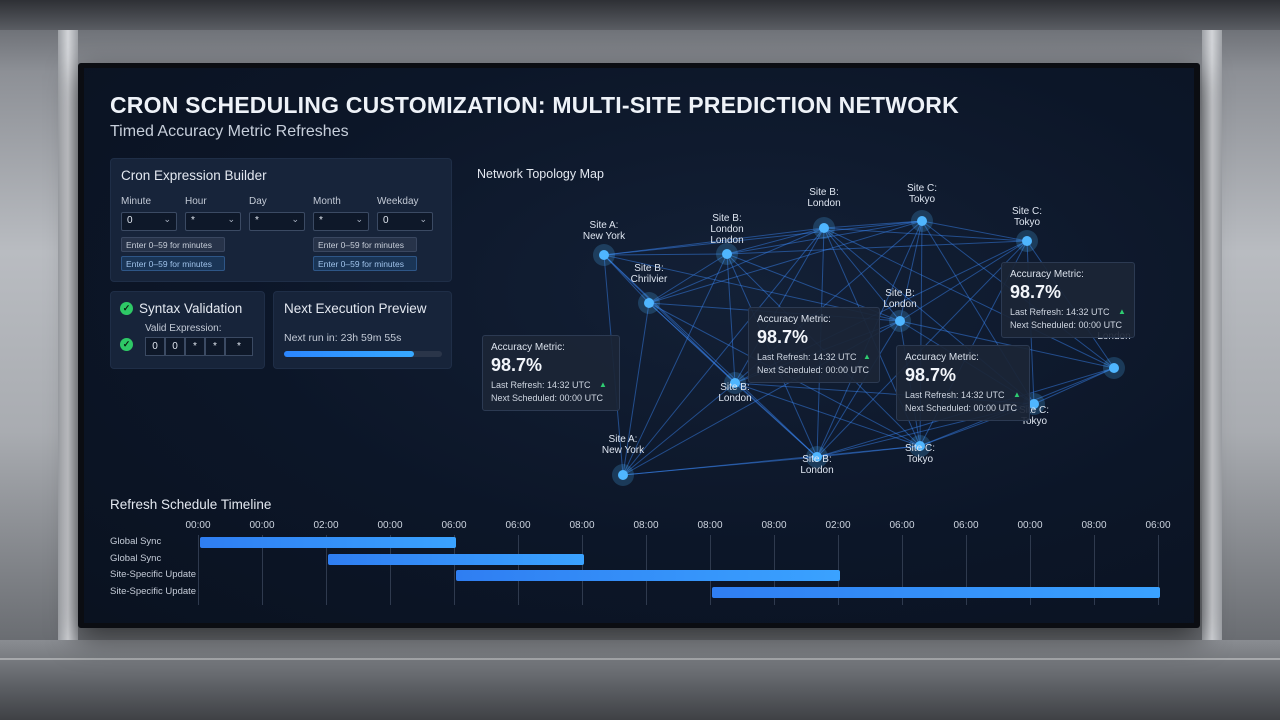 This screenshot has height=720, width=1280. What do you see at coordinates (229, 131) in the screenshot?
I see `page-subtitle: Timed Accuracy Metric Refreshes` at bounding box center [229, 131].